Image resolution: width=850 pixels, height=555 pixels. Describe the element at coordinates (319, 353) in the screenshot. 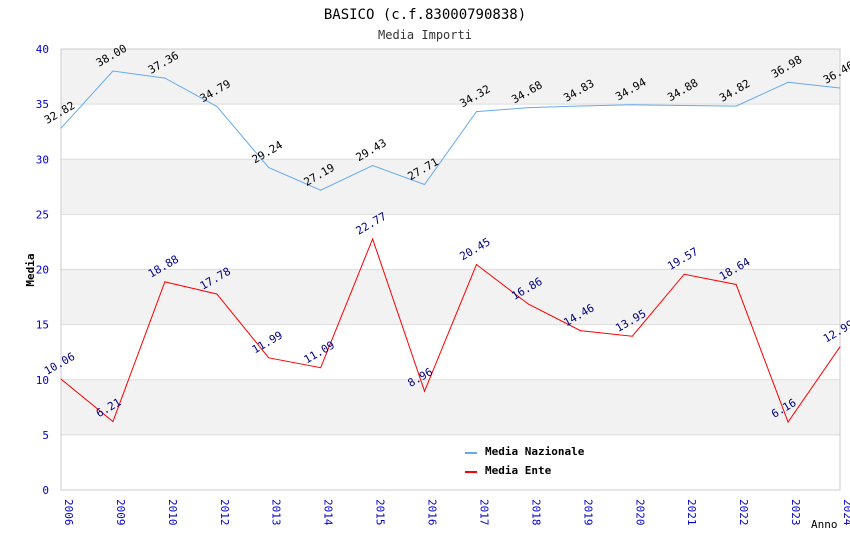

I see `data-label: 11.09` at that location.